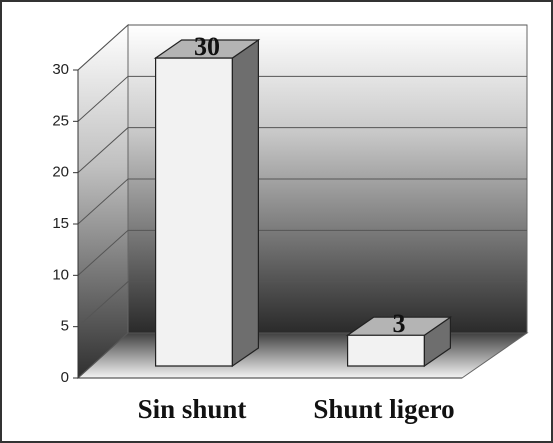 This screenshot has height=443, width=553. I want to click on x-tick-label: Shunt ligero, so click(383, 409).